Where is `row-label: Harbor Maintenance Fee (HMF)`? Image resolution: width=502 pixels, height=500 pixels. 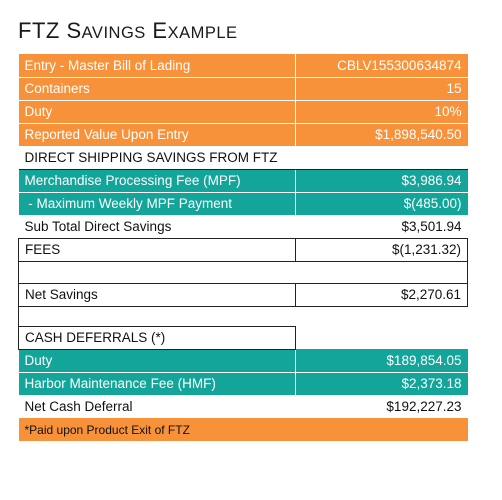 row-label: Harbor Maintenance Fee (HMF) is located at coordinates (157, 384).